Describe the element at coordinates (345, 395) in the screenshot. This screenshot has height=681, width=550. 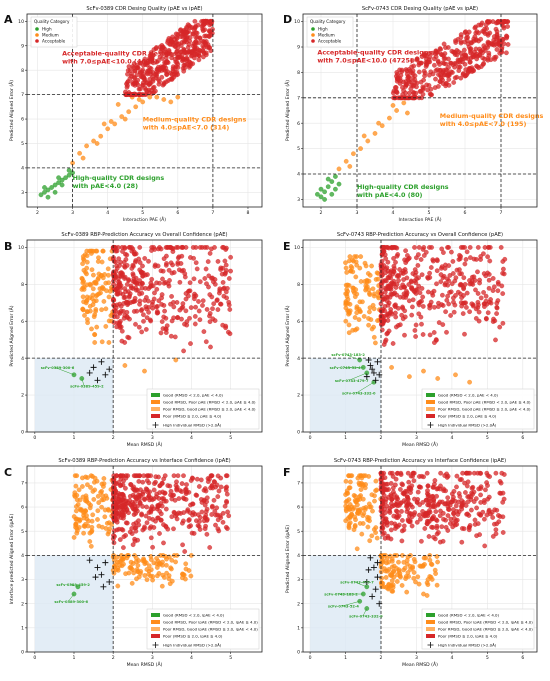
I see `good-region` at that location.